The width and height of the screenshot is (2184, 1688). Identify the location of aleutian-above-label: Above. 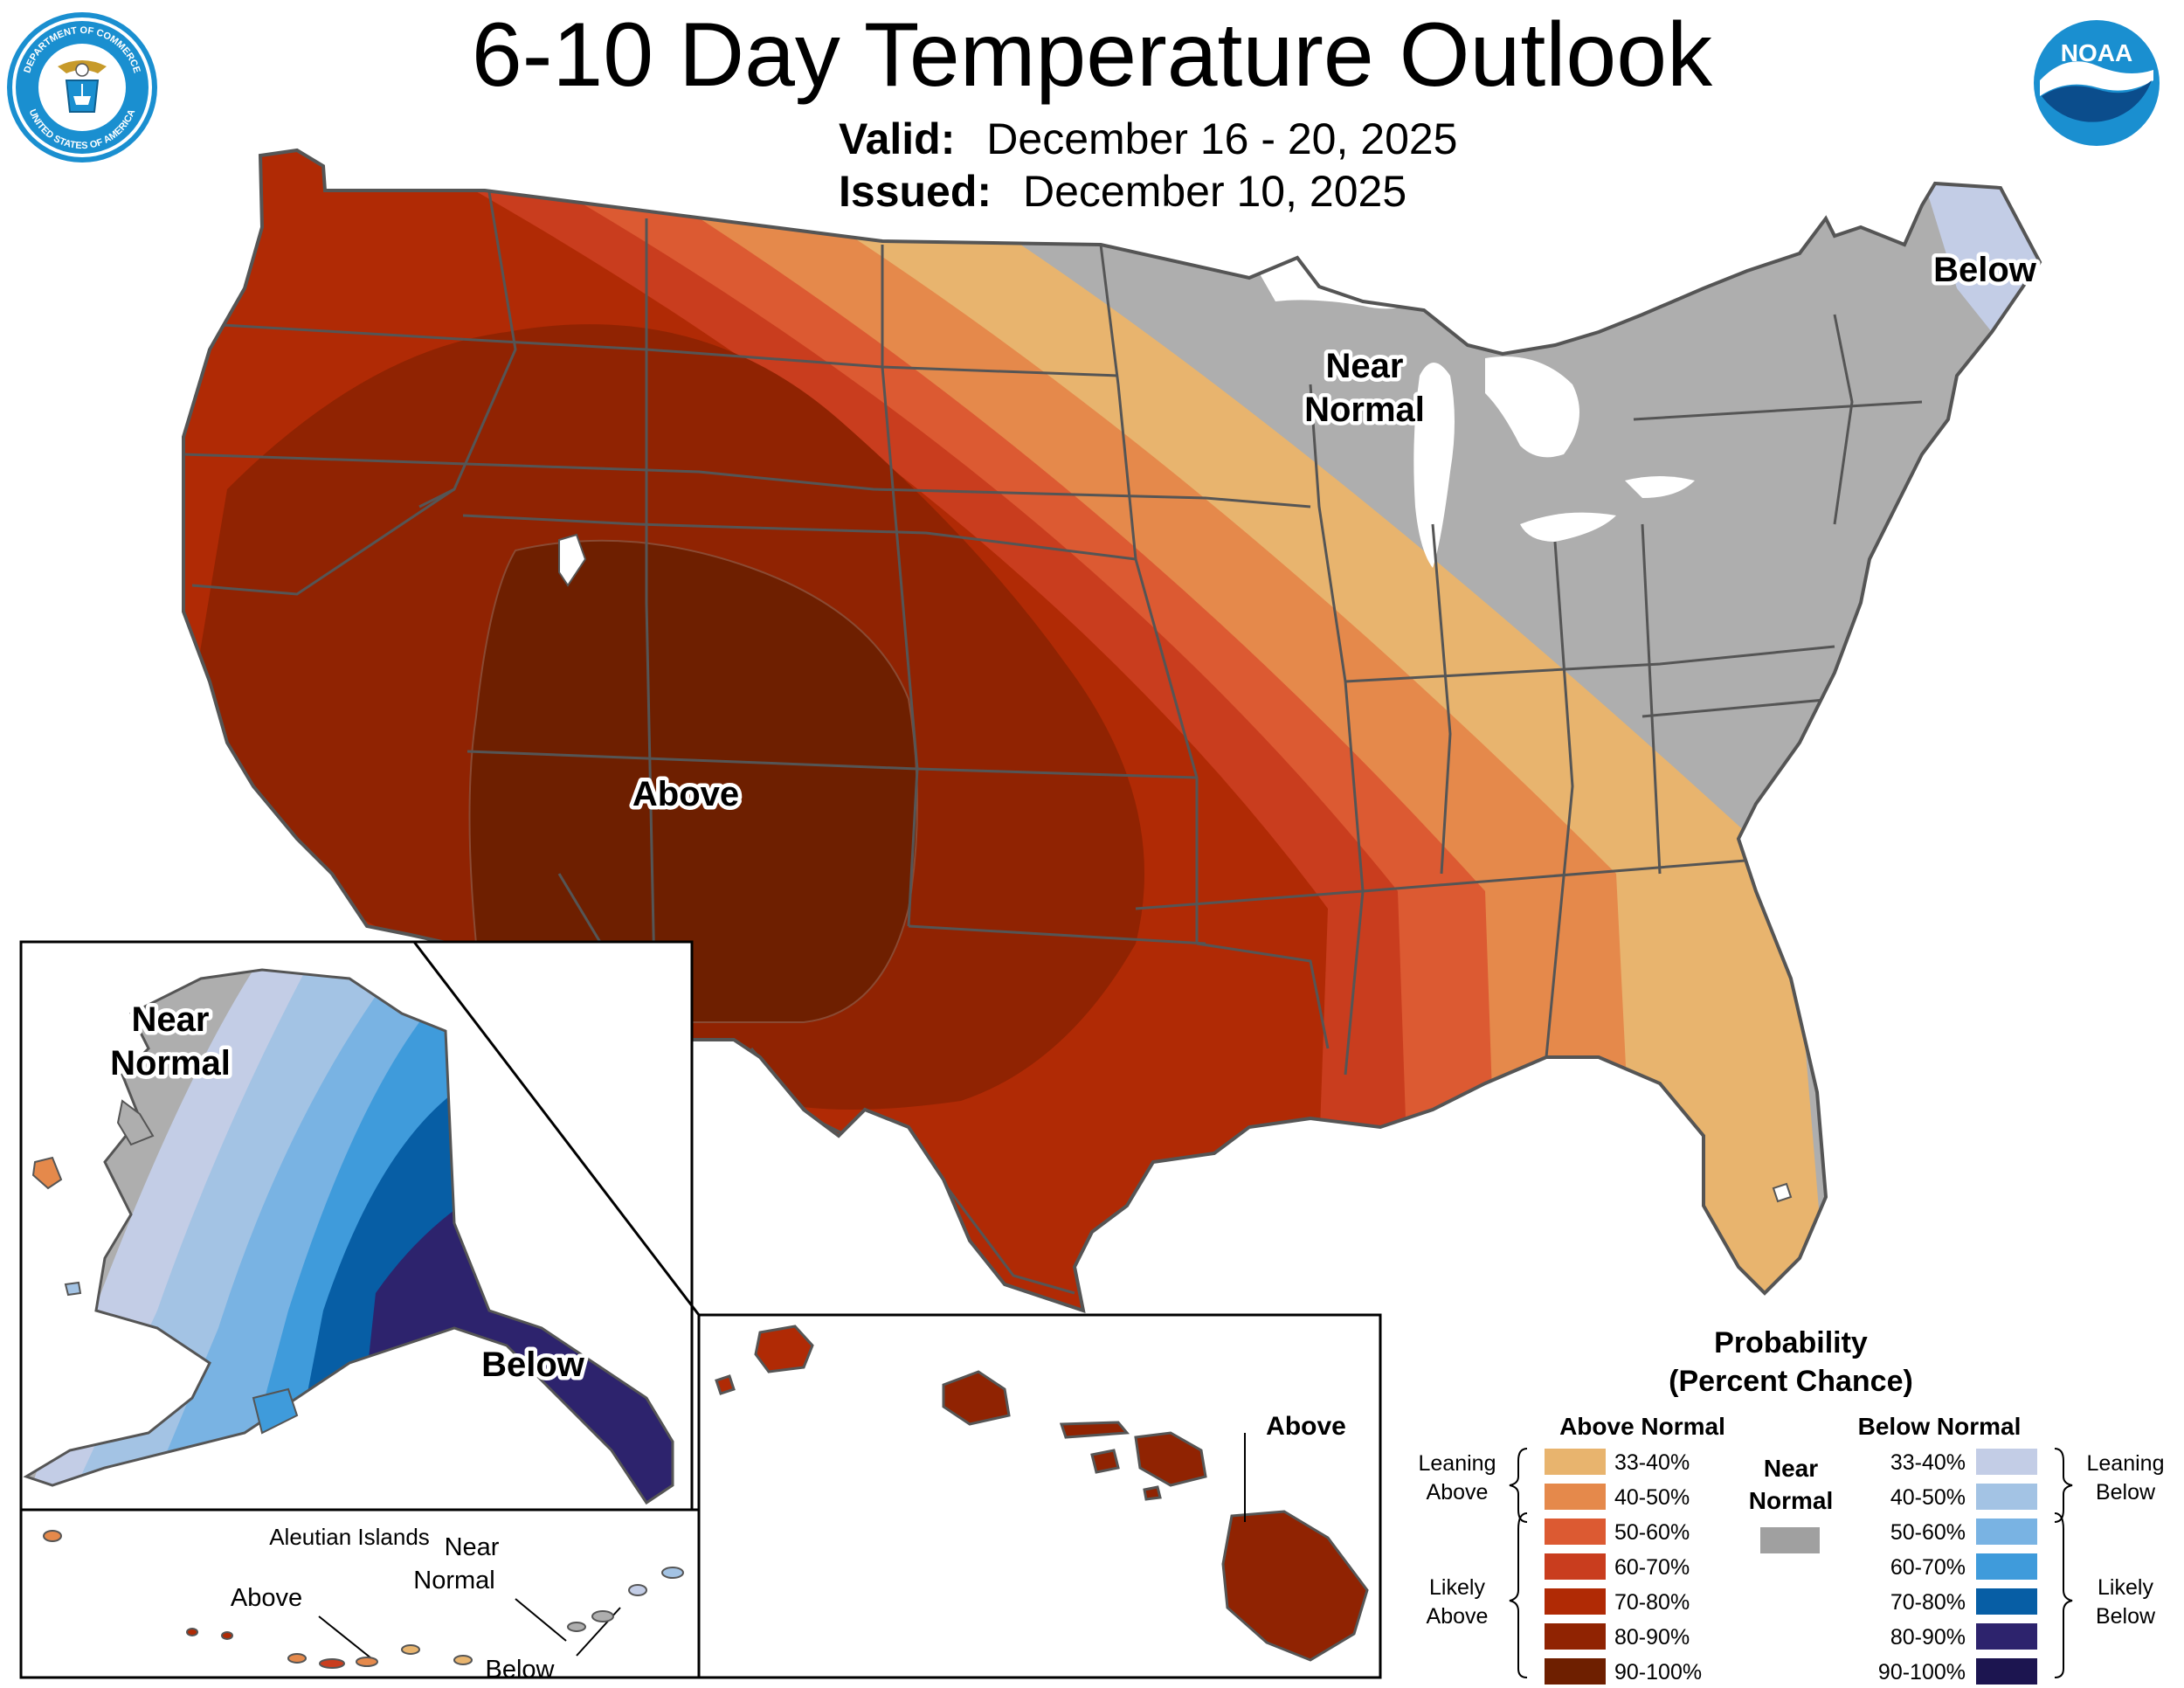
(266, 1598).